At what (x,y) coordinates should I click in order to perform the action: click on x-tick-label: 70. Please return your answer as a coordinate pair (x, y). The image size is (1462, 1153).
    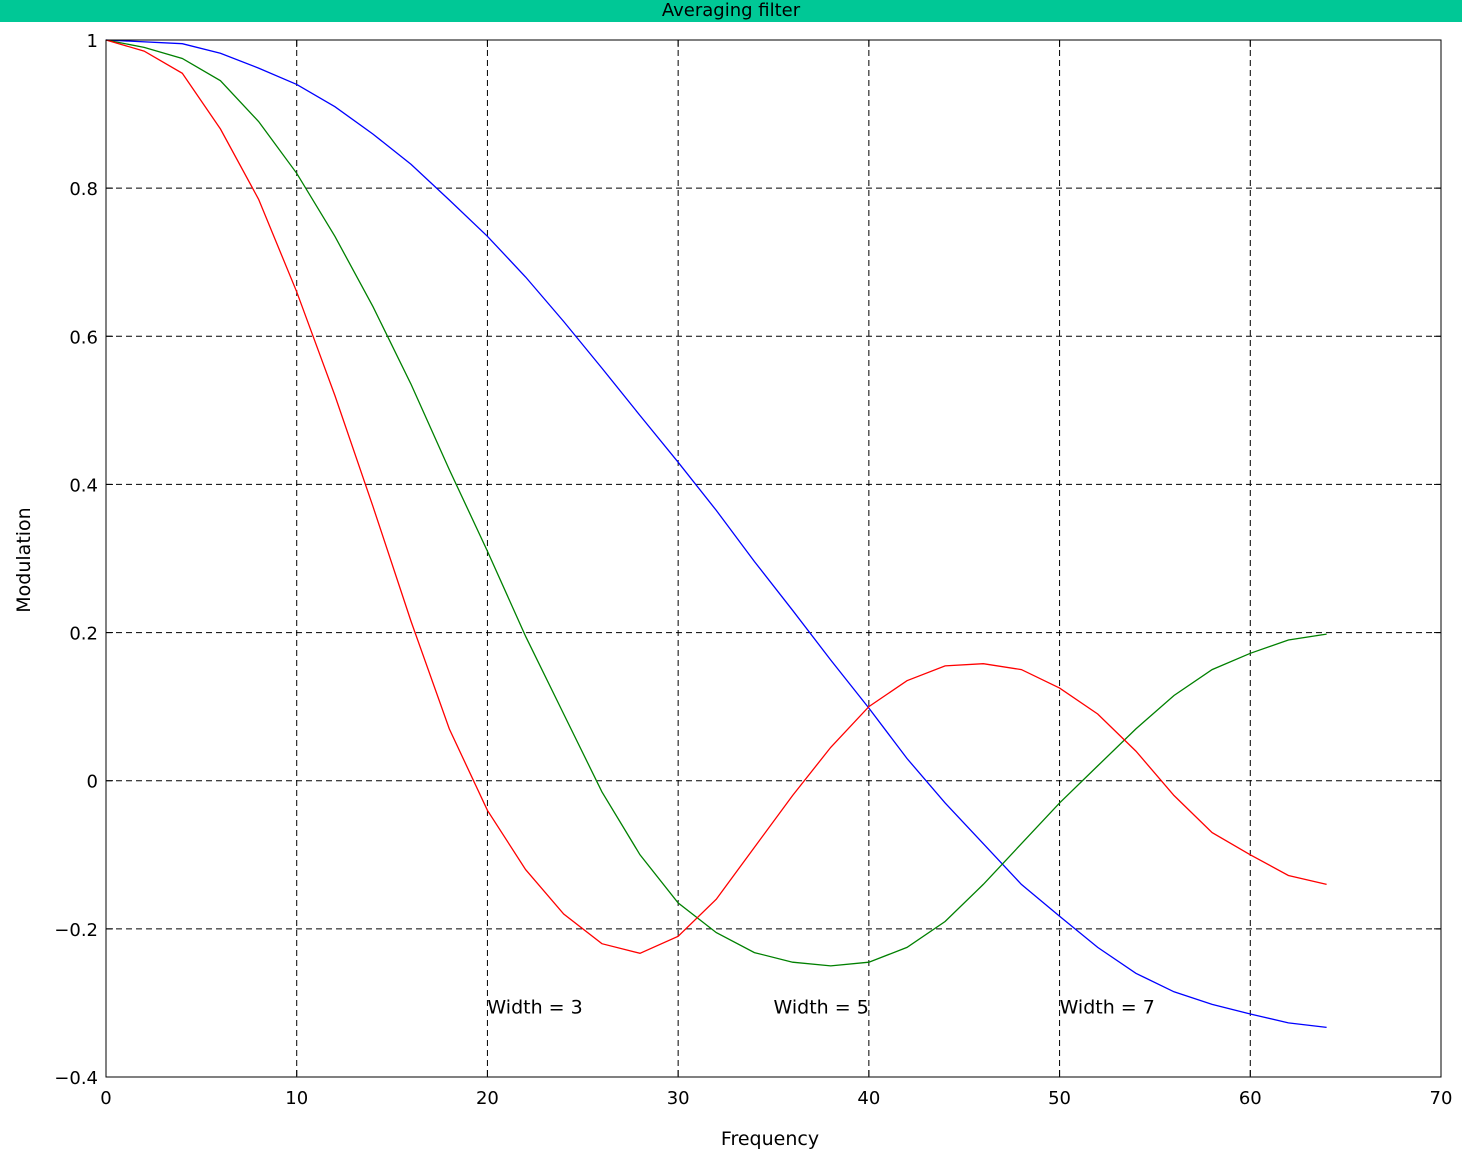
    Looking at the image, I should click on (1441, 1098).